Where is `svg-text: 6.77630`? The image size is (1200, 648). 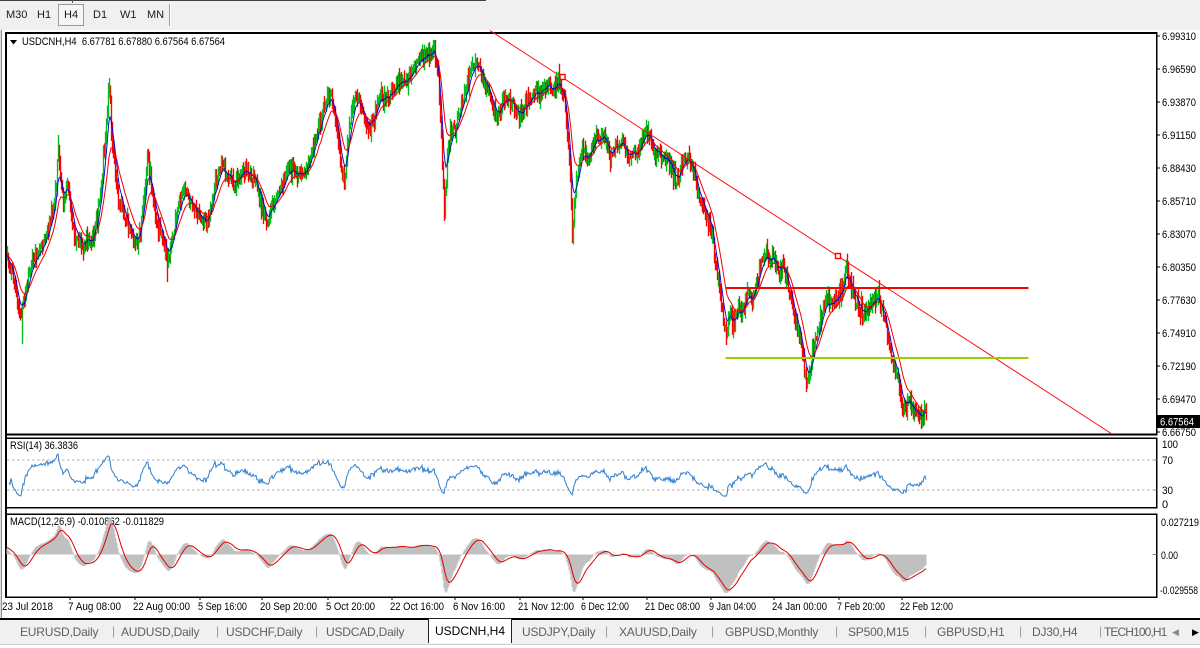 svg-text: 6.77630 is located at coordinates (1179, 301).